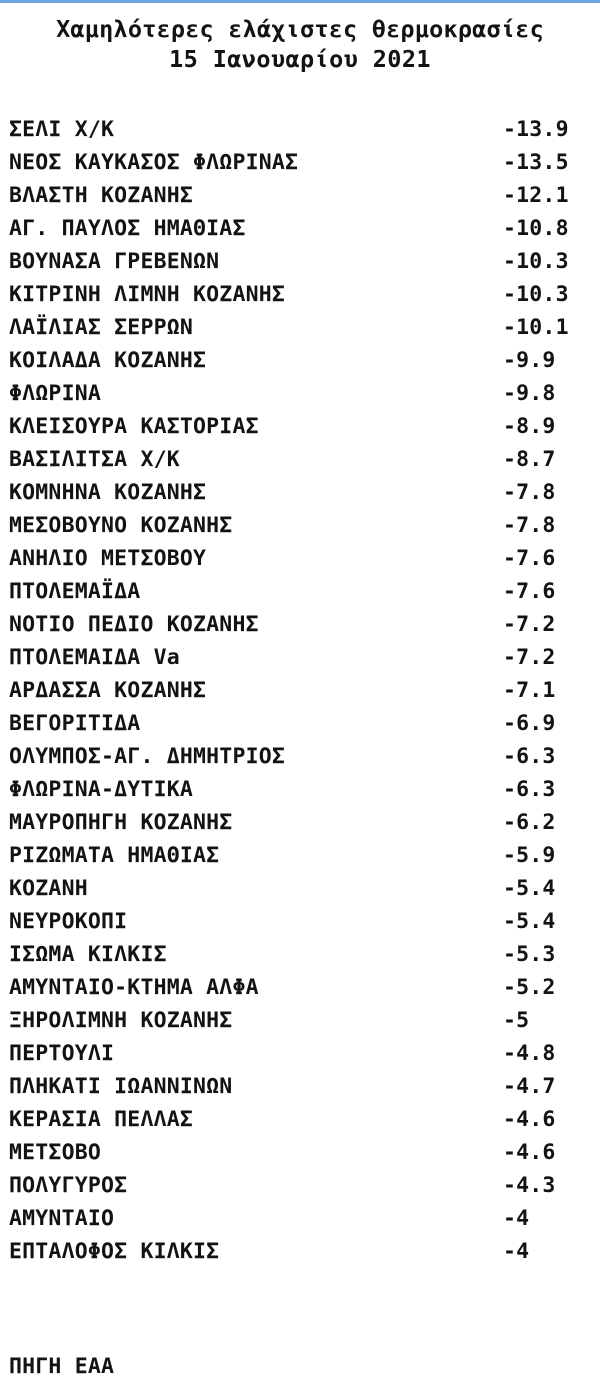  I want to click on table-row: ΒΕΓΟΡΙΤΙΔΑ -6.9, so click(300, 723).